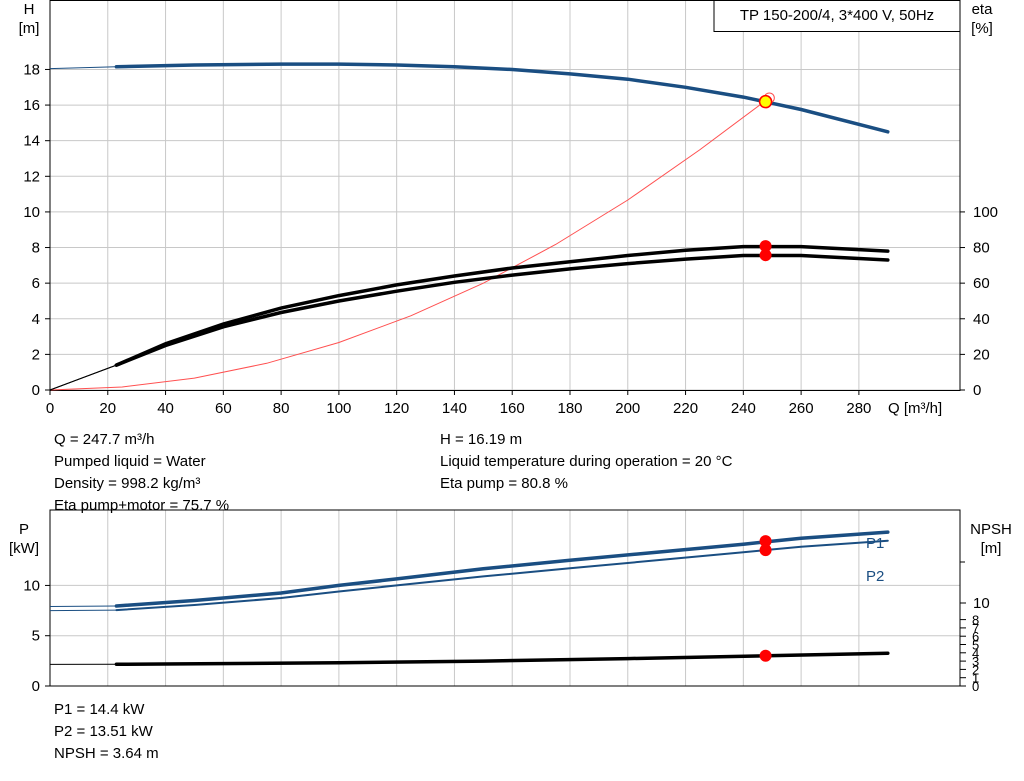 The width and height of the screenshot is (1024, 781). What do you see at coordinates (743, 408) in the screenshot?
I see `x-tick-label: 240` at bounding box center [743, 408].